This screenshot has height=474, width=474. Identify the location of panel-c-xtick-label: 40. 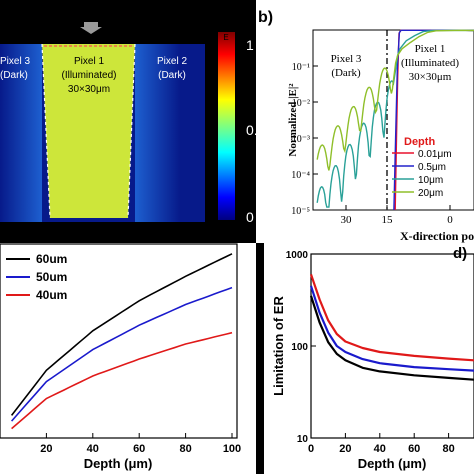
(93, 449).